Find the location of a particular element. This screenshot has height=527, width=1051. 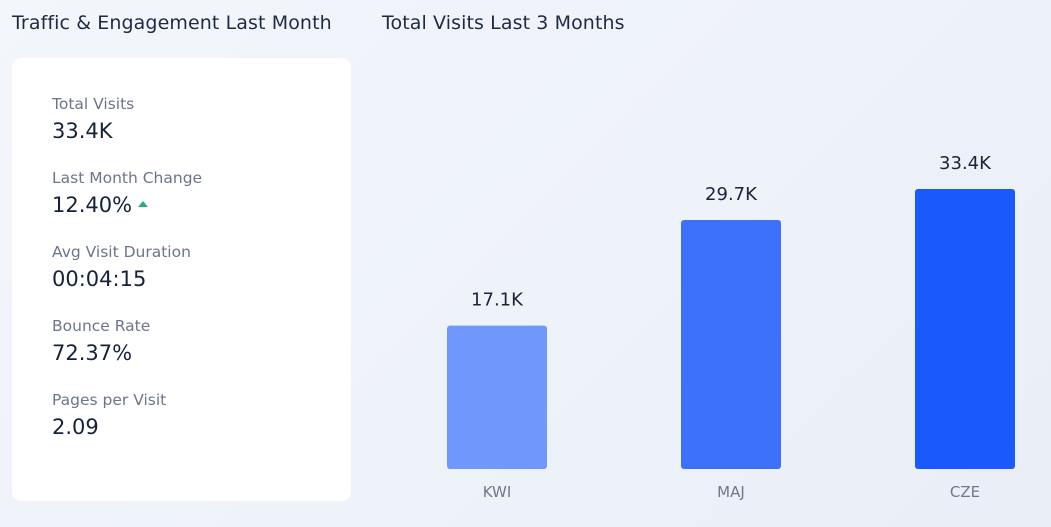

metric-label: Pages per Visit is located at coordinates (109, 400).